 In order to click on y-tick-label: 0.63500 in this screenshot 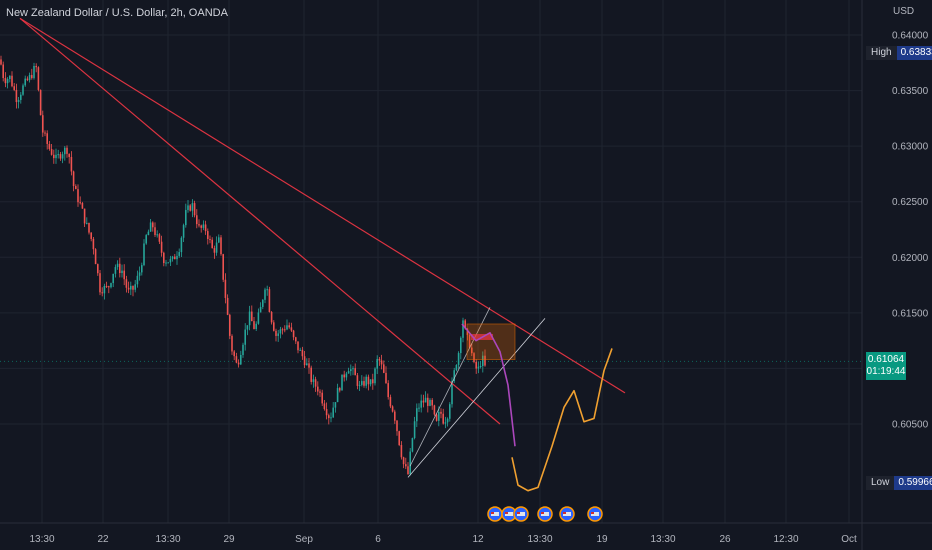, I will do `click(910, 91)`.